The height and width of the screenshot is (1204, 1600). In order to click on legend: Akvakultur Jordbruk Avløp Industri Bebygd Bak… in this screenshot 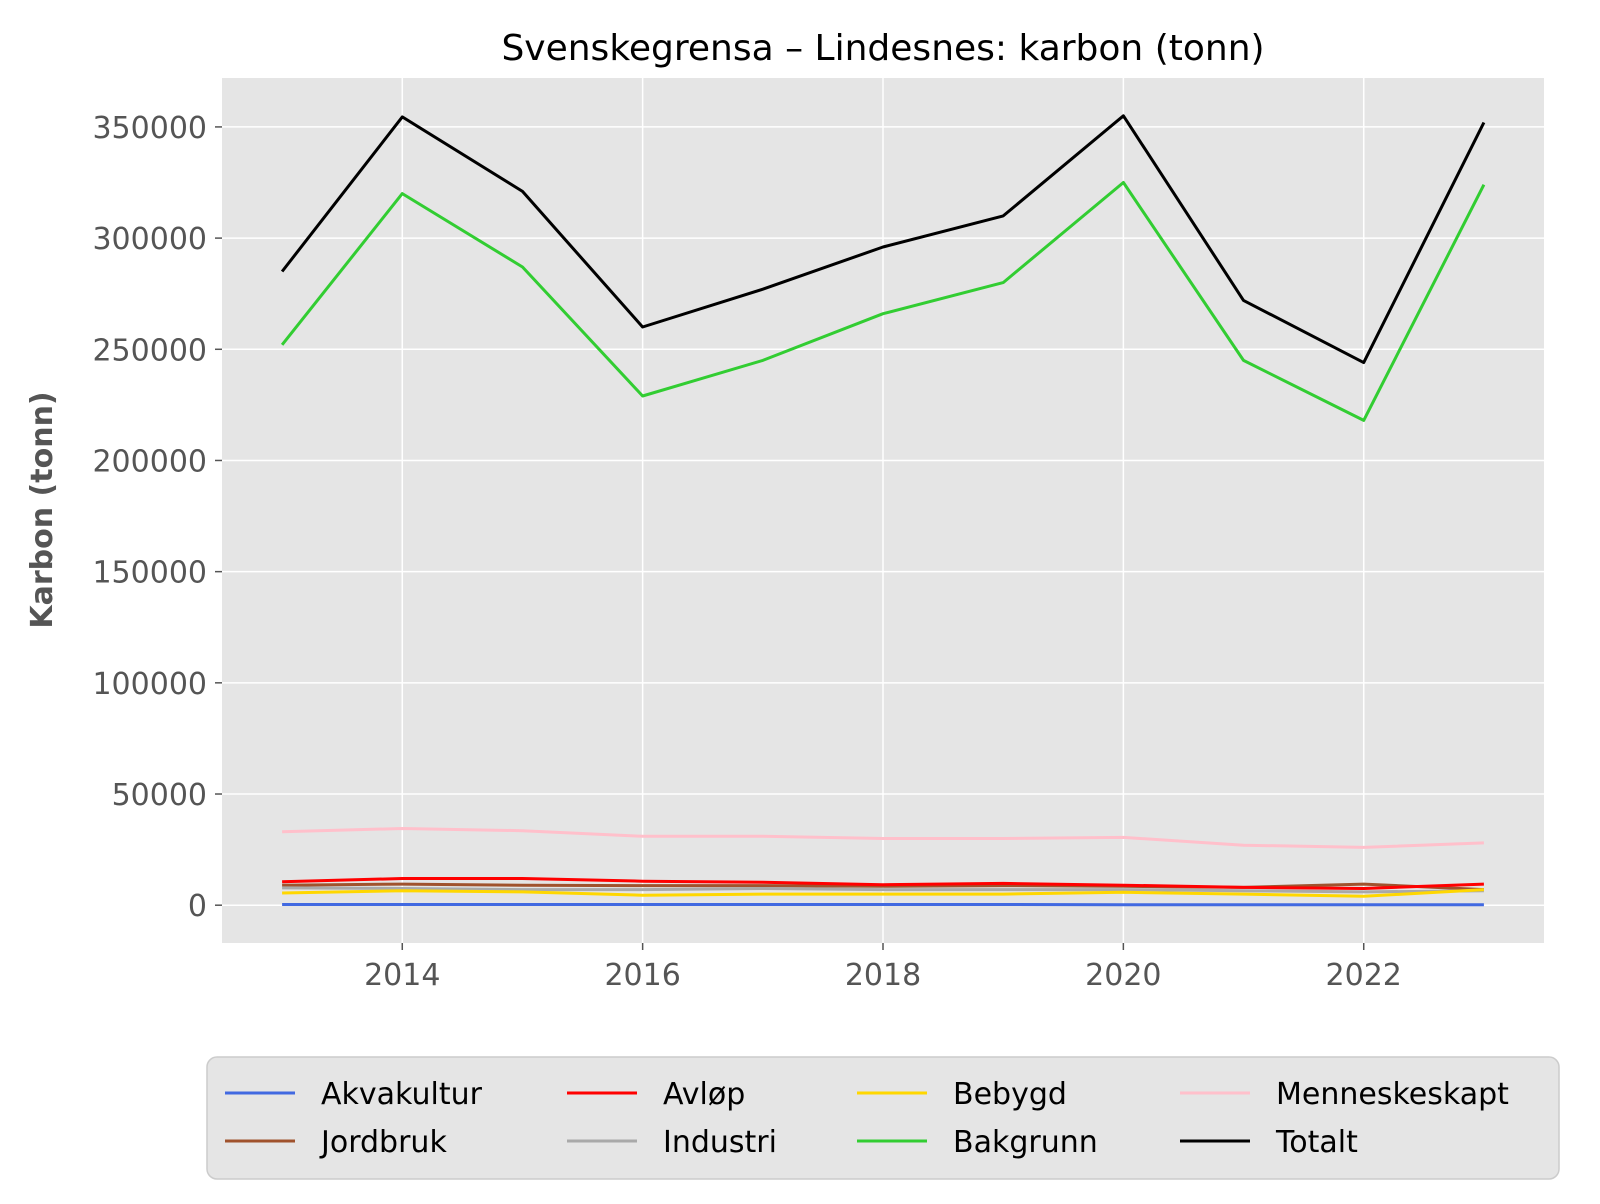, I will do `click(883, 1118)`.